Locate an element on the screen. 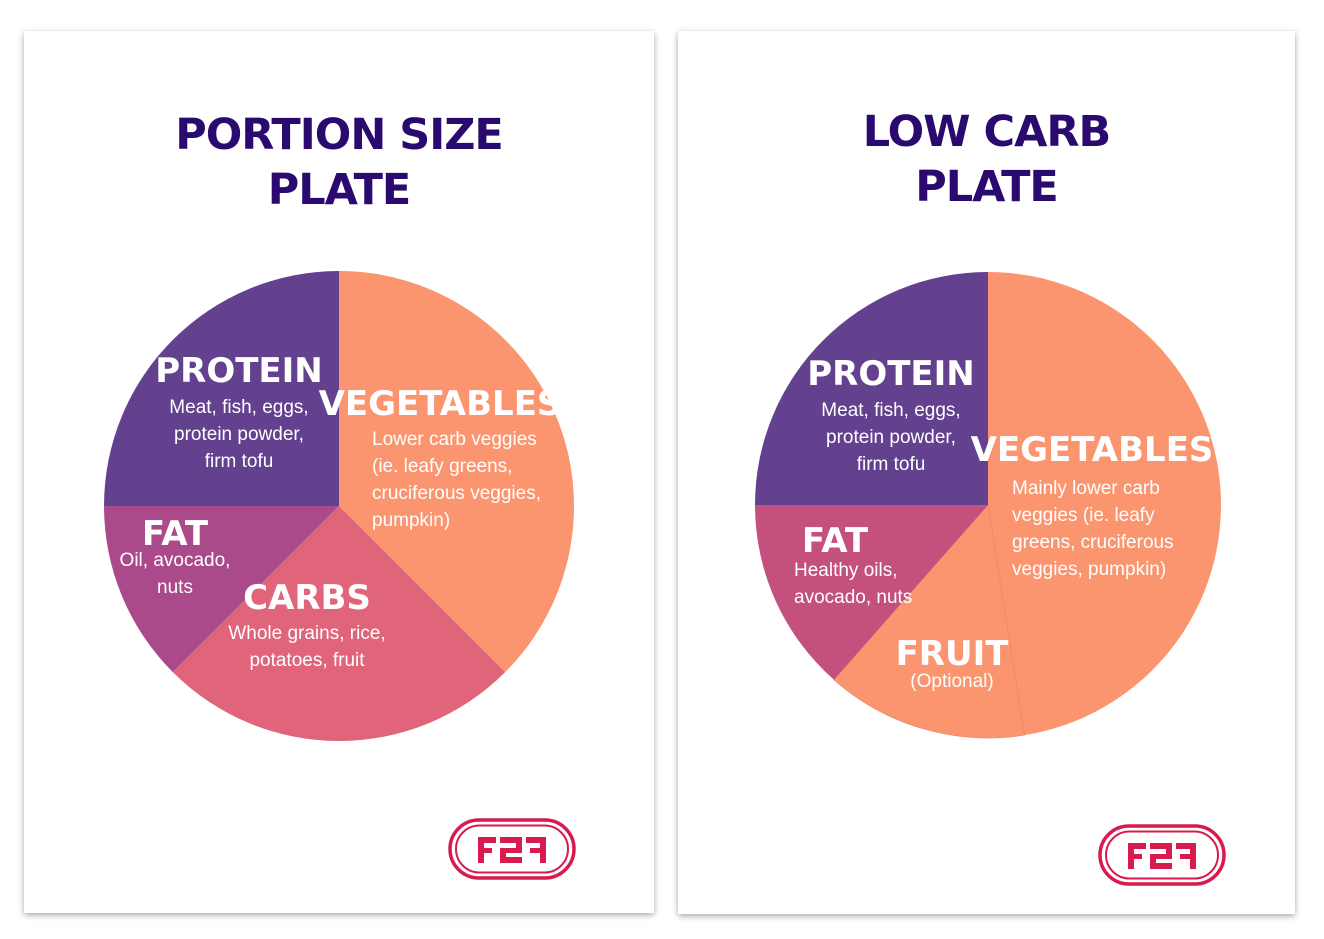 Image resolution: width=1324 pixels, height=939 pixels. slice-label-fruit: FRUIT(Optional) is located at coordinates (953, 663).